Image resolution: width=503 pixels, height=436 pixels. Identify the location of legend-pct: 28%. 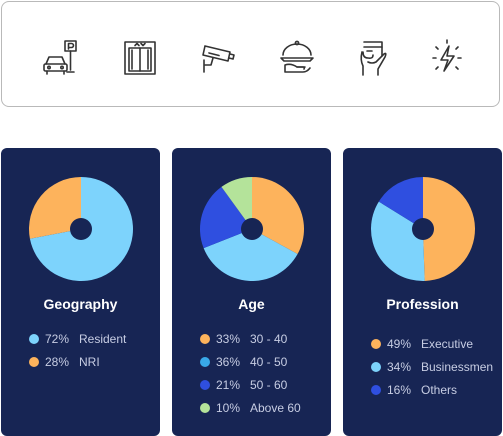
(57, 362).